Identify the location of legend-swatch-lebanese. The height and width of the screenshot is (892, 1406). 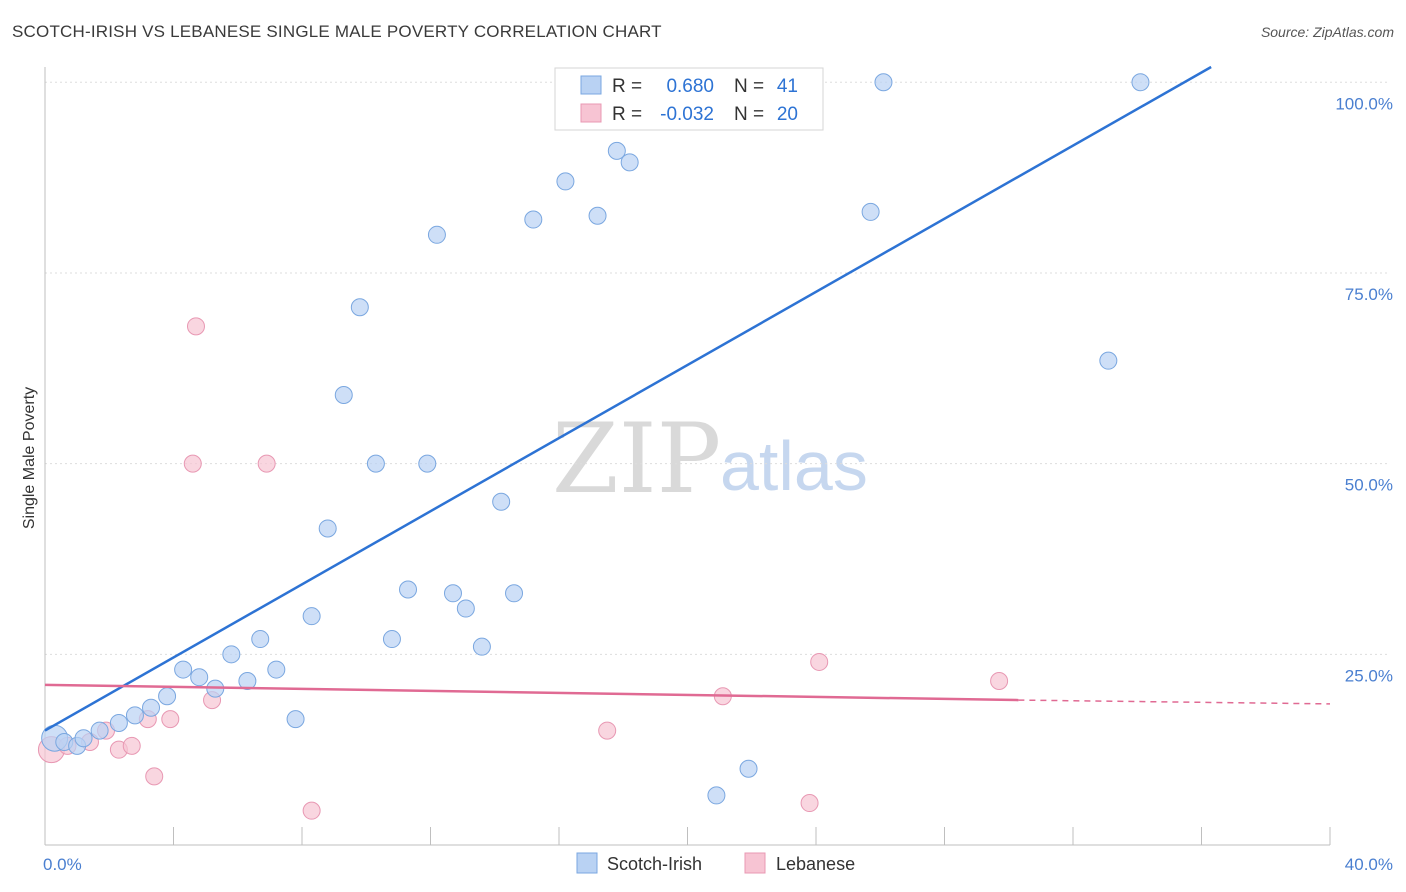
(591, 113).